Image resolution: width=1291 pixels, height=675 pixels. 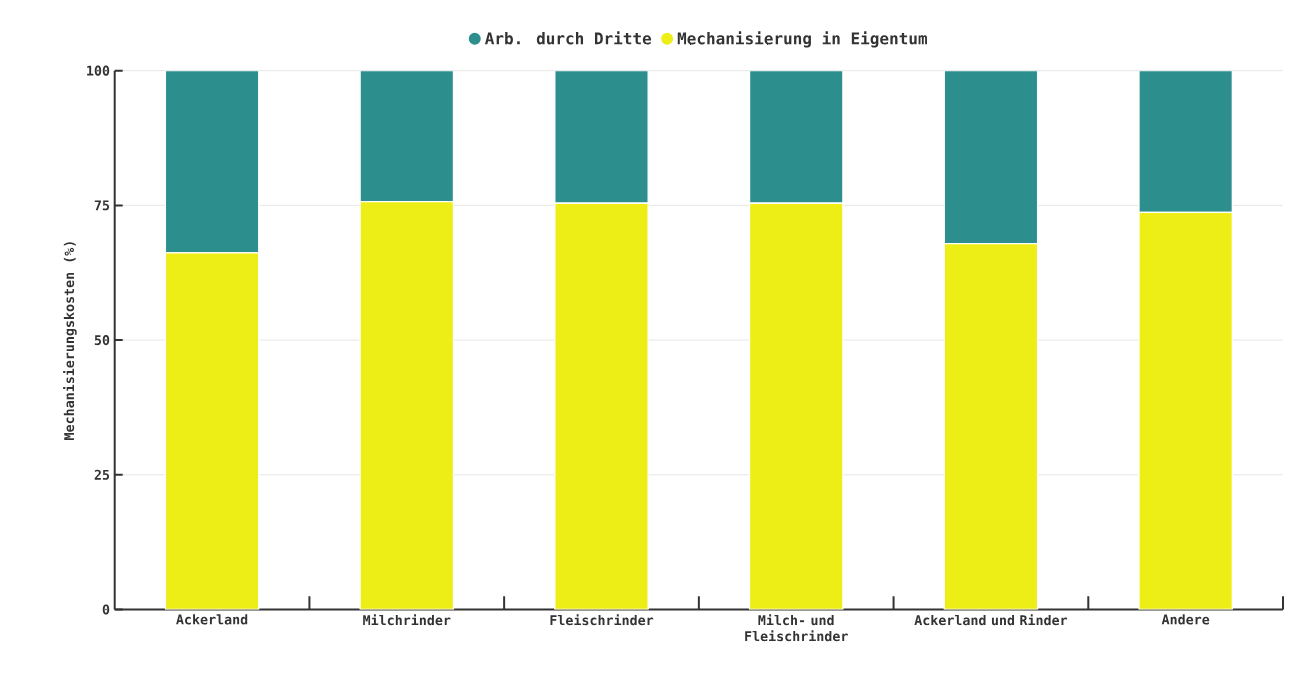 I want to click on x-tick-label: Milchrinder, so click(x=407, y=620).